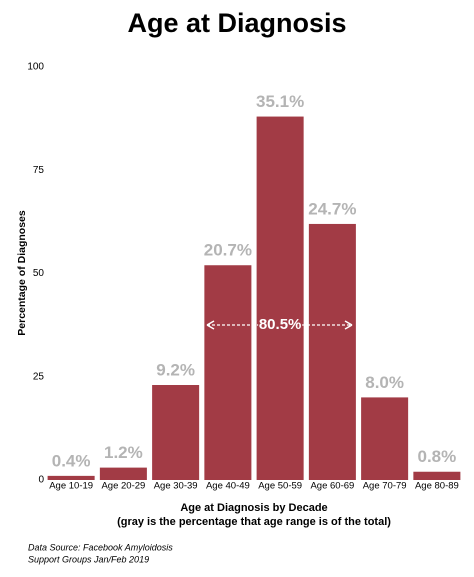 The height and width of the screenshot is (577, 474). Describe the element at coordinates (100, 547) in the screenshot. I see `source: Data Source: Facebook Amyloidosis` at that location.